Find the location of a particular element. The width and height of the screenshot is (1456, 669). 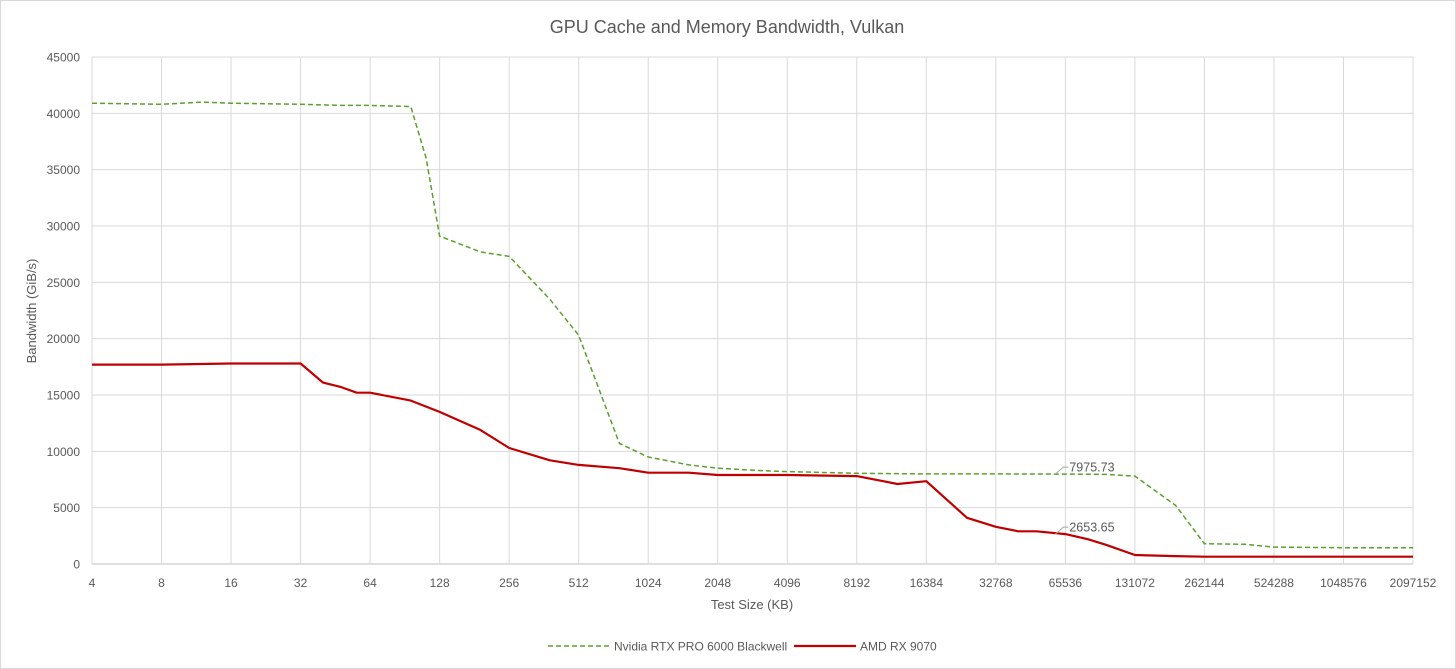

y-tick-label: 5000 is located at coordinates (66, 508).